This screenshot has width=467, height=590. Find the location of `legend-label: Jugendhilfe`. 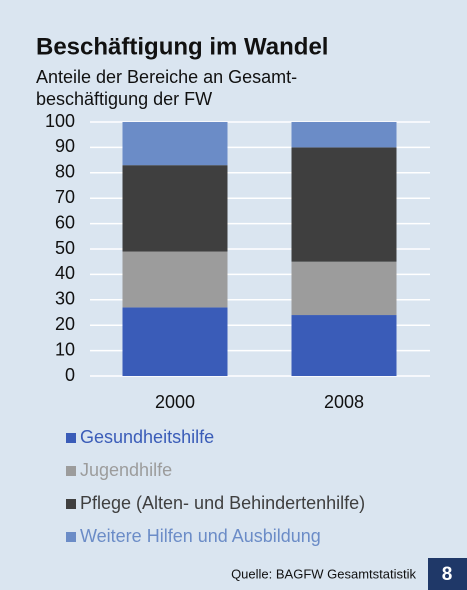

legend-label: Jugendhilfe is located at coordinates (126, 470).